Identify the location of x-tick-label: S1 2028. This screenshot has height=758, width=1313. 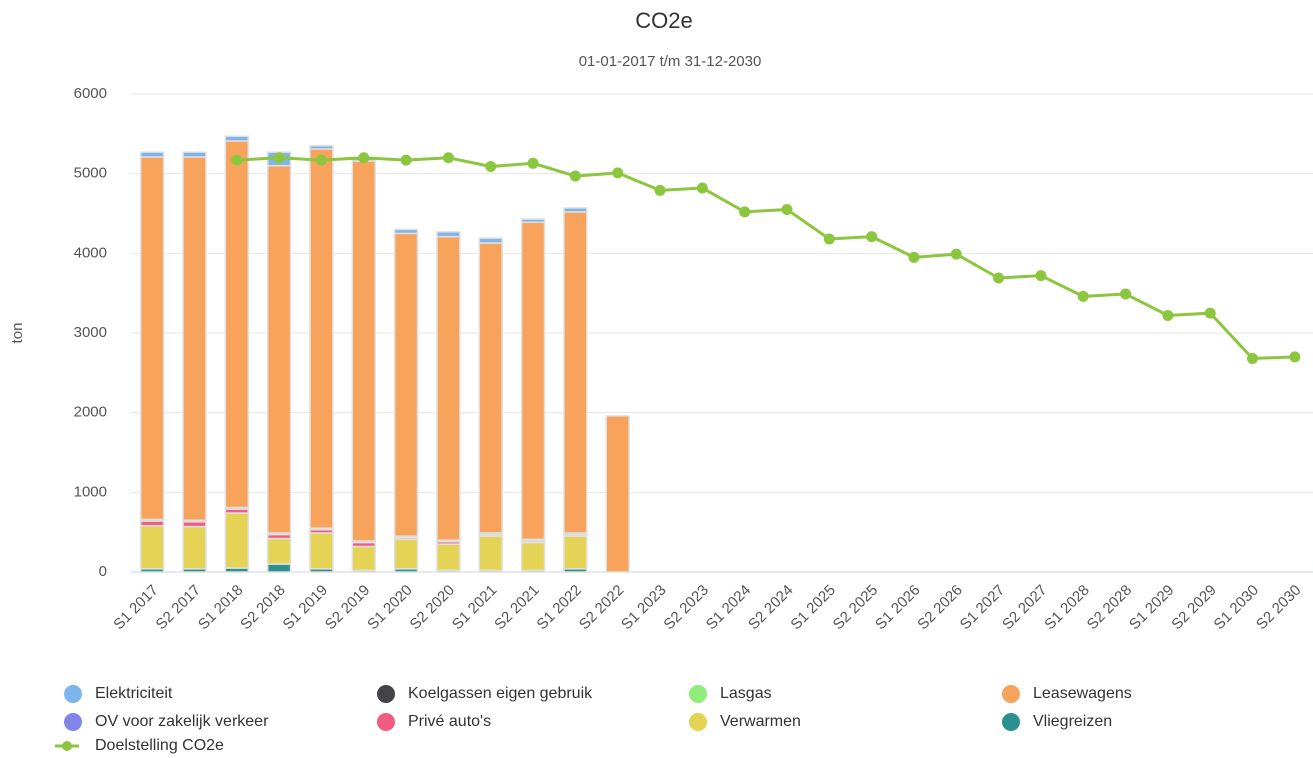
(1067, 608).